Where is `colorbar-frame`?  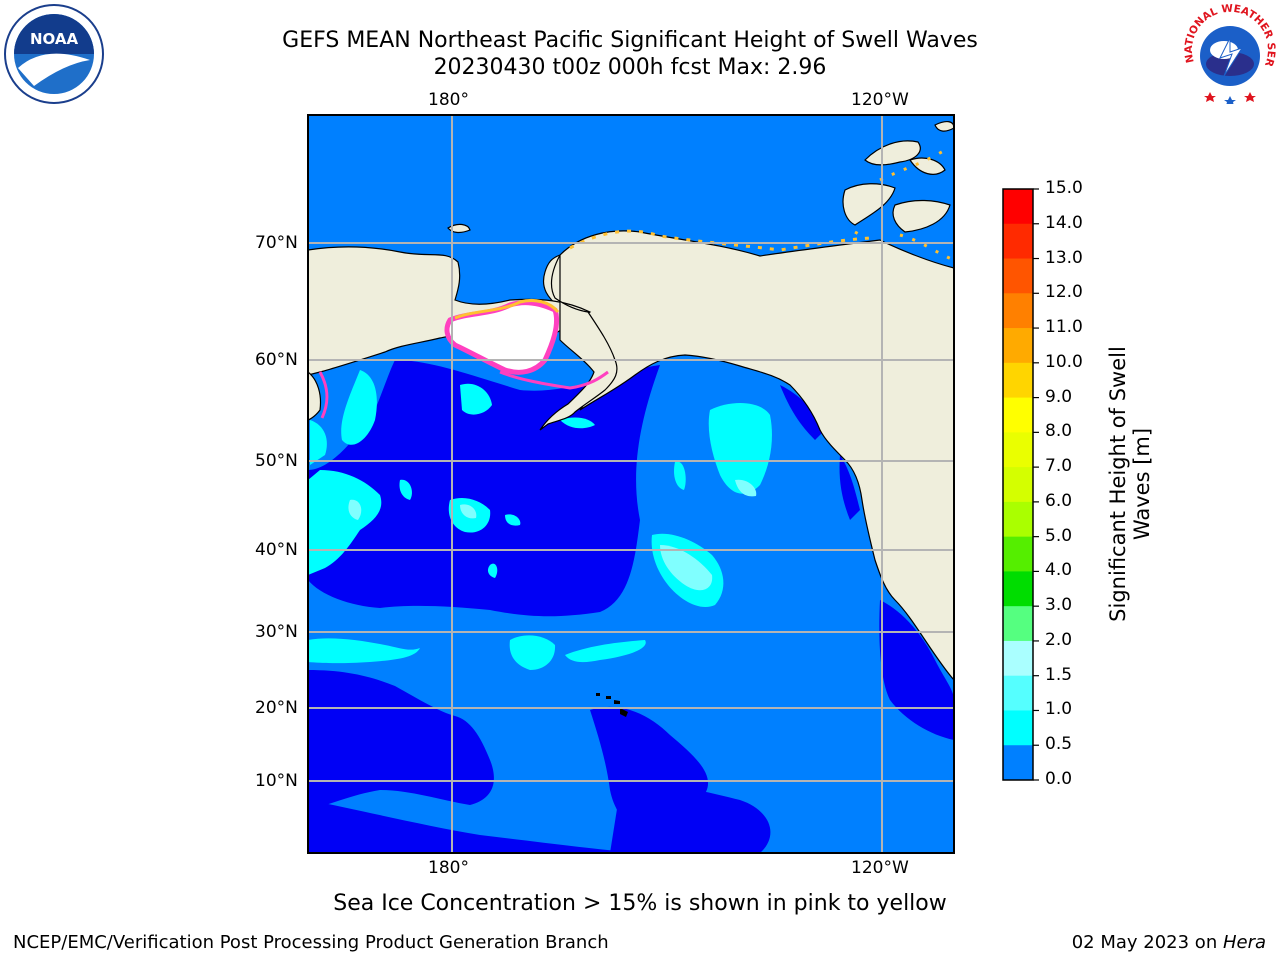
colorbar-frame is located at coordinates (1018, 484).